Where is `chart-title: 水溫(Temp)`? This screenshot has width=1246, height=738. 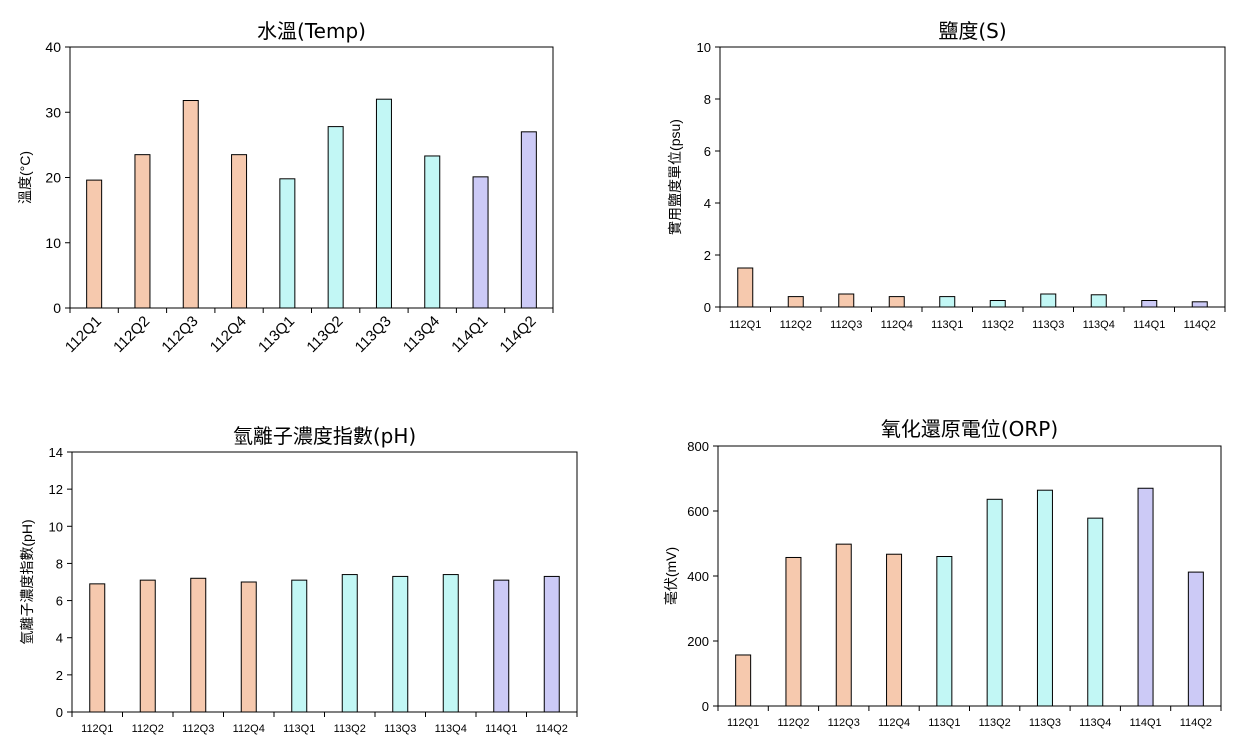
chart-title: 水溫(Temp) is located at coordinates (311, 31).